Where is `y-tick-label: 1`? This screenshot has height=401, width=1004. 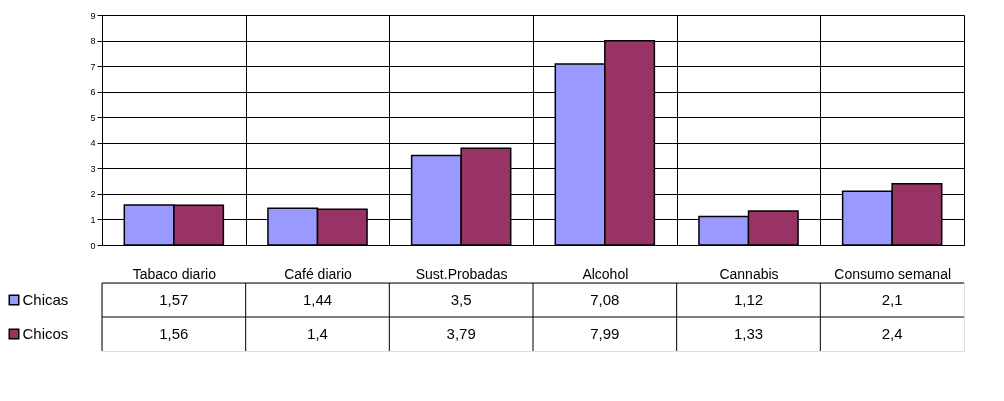
y-tick-label: 1 is located at coordinates (93, 219).